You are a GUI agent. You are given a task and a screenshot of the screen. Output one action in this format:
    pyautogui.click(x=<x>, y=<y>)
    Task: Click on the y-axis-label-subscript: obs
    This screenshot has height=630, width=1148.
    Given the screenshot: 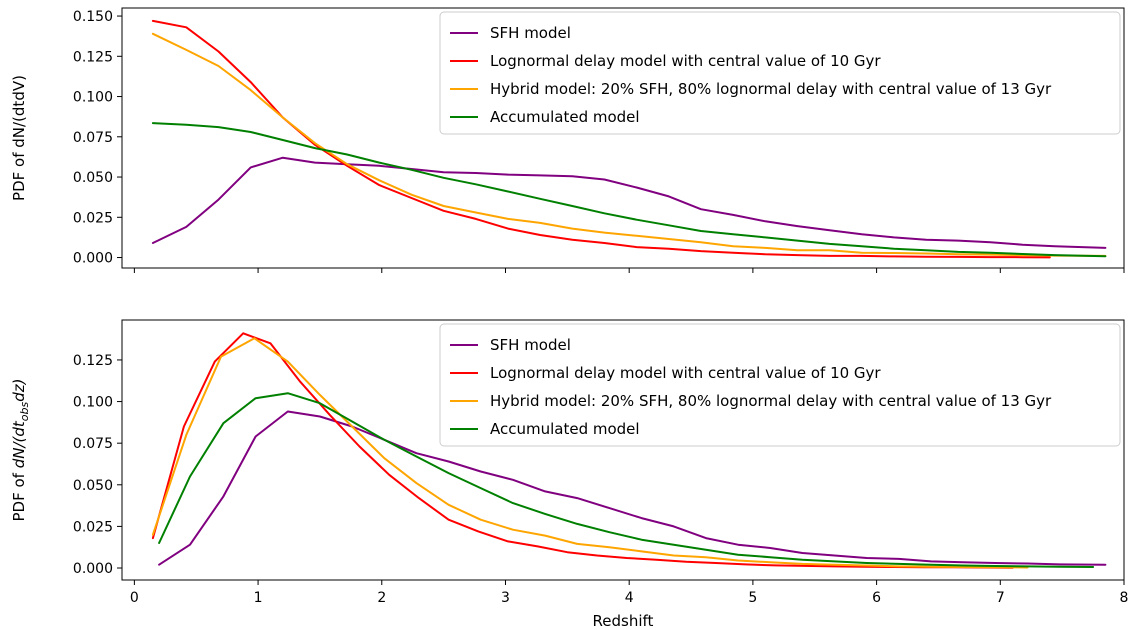 What is the action you would take?
    pyautogui.click(x=24, y=411)
    